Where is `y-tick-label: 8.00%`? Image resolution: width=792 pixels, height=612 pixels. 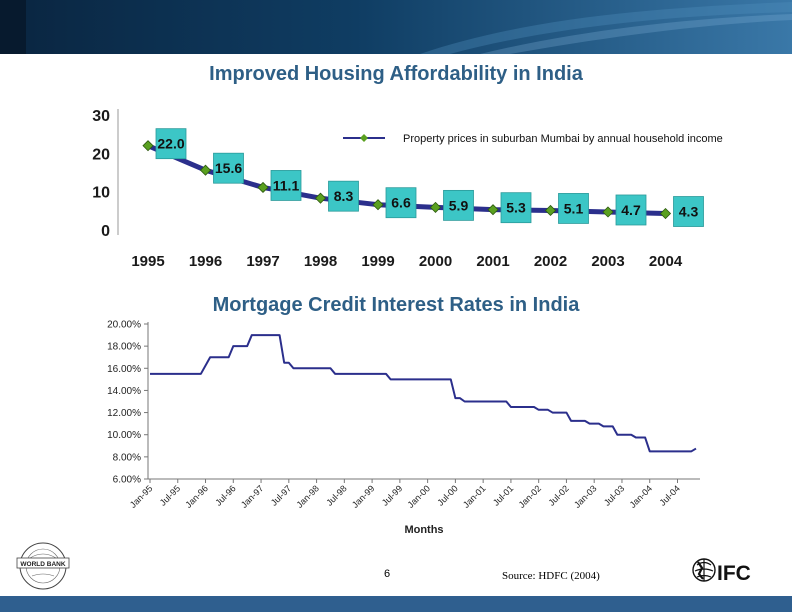 y-tick-label: 8.00% is located at coordinates (127, 457).